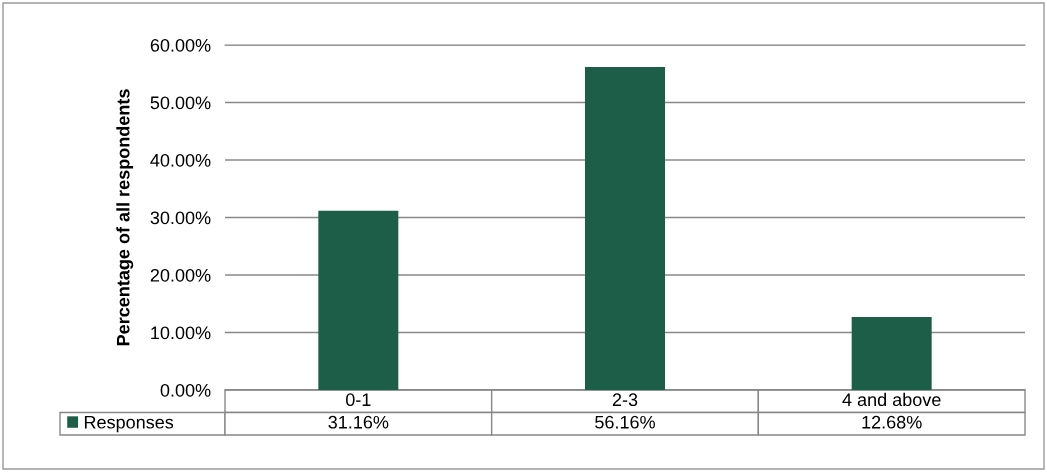  I want to click on legend-label: Responses, so click(129, 424).